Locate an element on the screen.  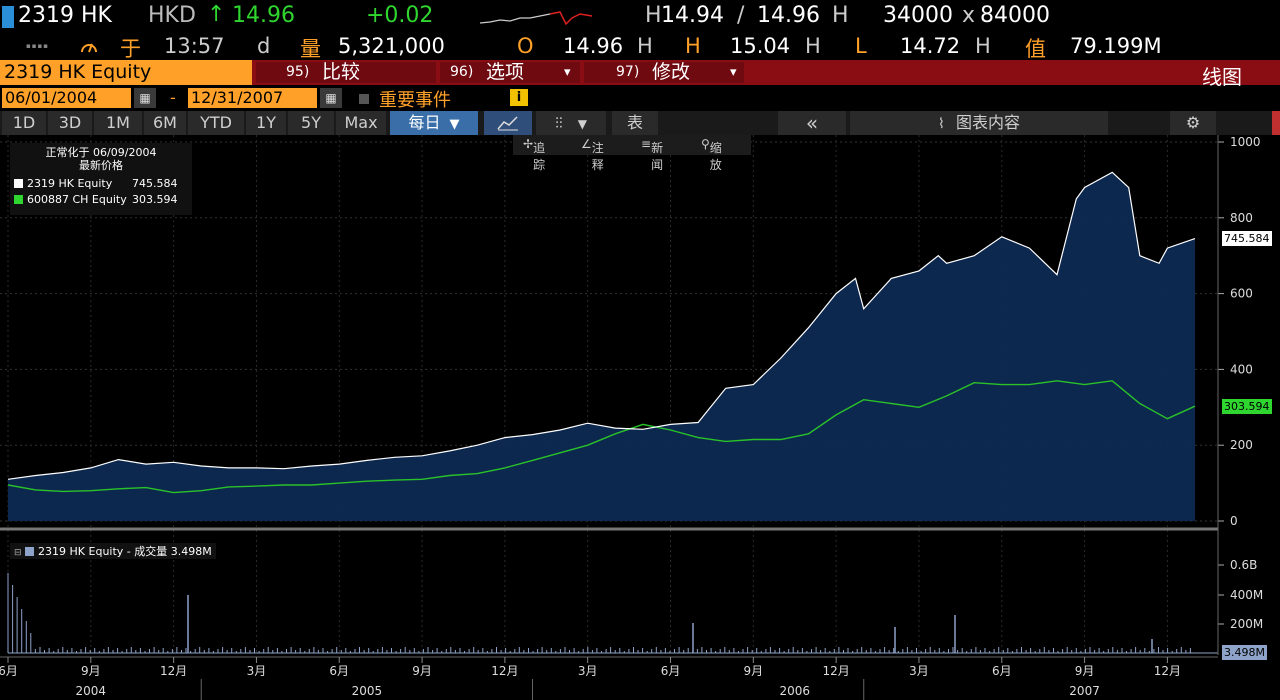
legend-s1-name: 2319 HK Equity is located at coordinates (70, 183).